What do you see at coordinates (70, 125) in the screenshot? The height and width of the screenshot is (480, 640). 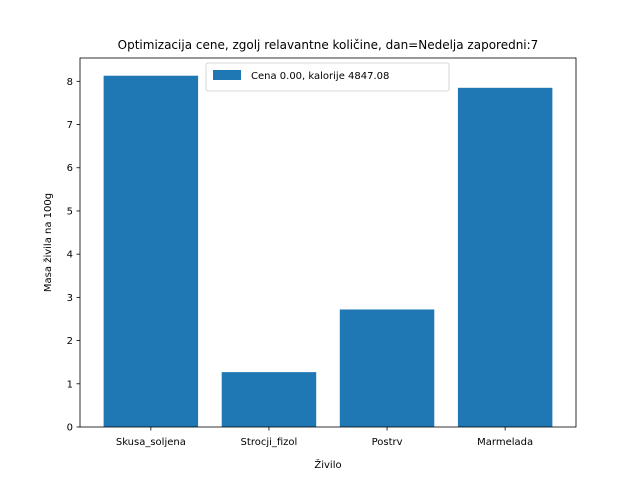 I see `y-tick-label: 7` at bounding box center [70, 125].